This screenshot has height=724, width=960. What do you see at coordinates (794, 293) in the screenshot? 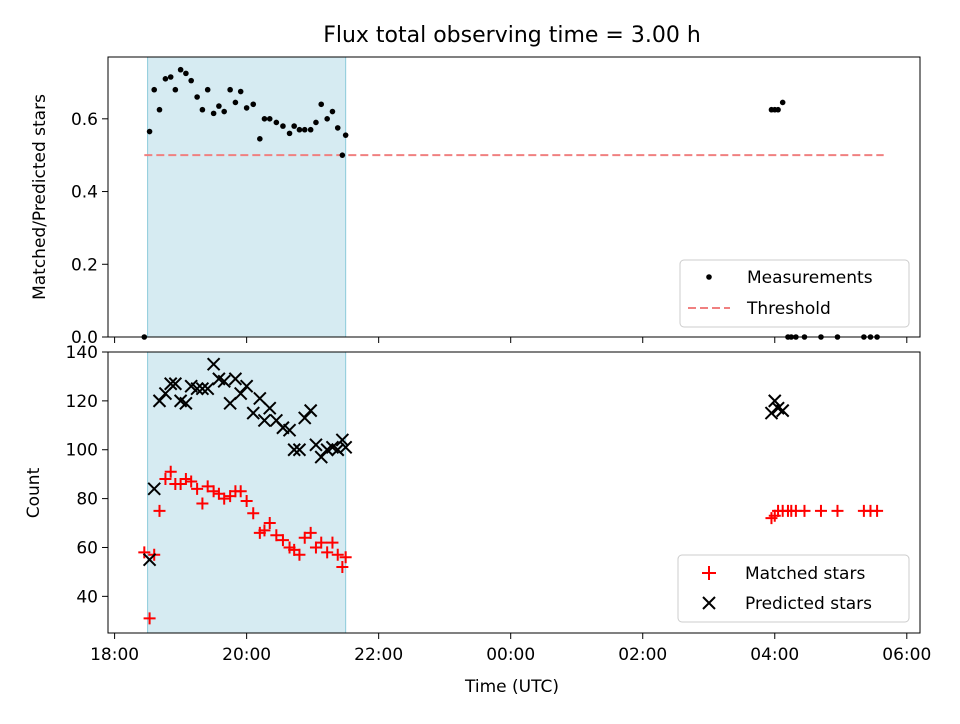
I see `legend-box-top` at bounding box center [794, 293].